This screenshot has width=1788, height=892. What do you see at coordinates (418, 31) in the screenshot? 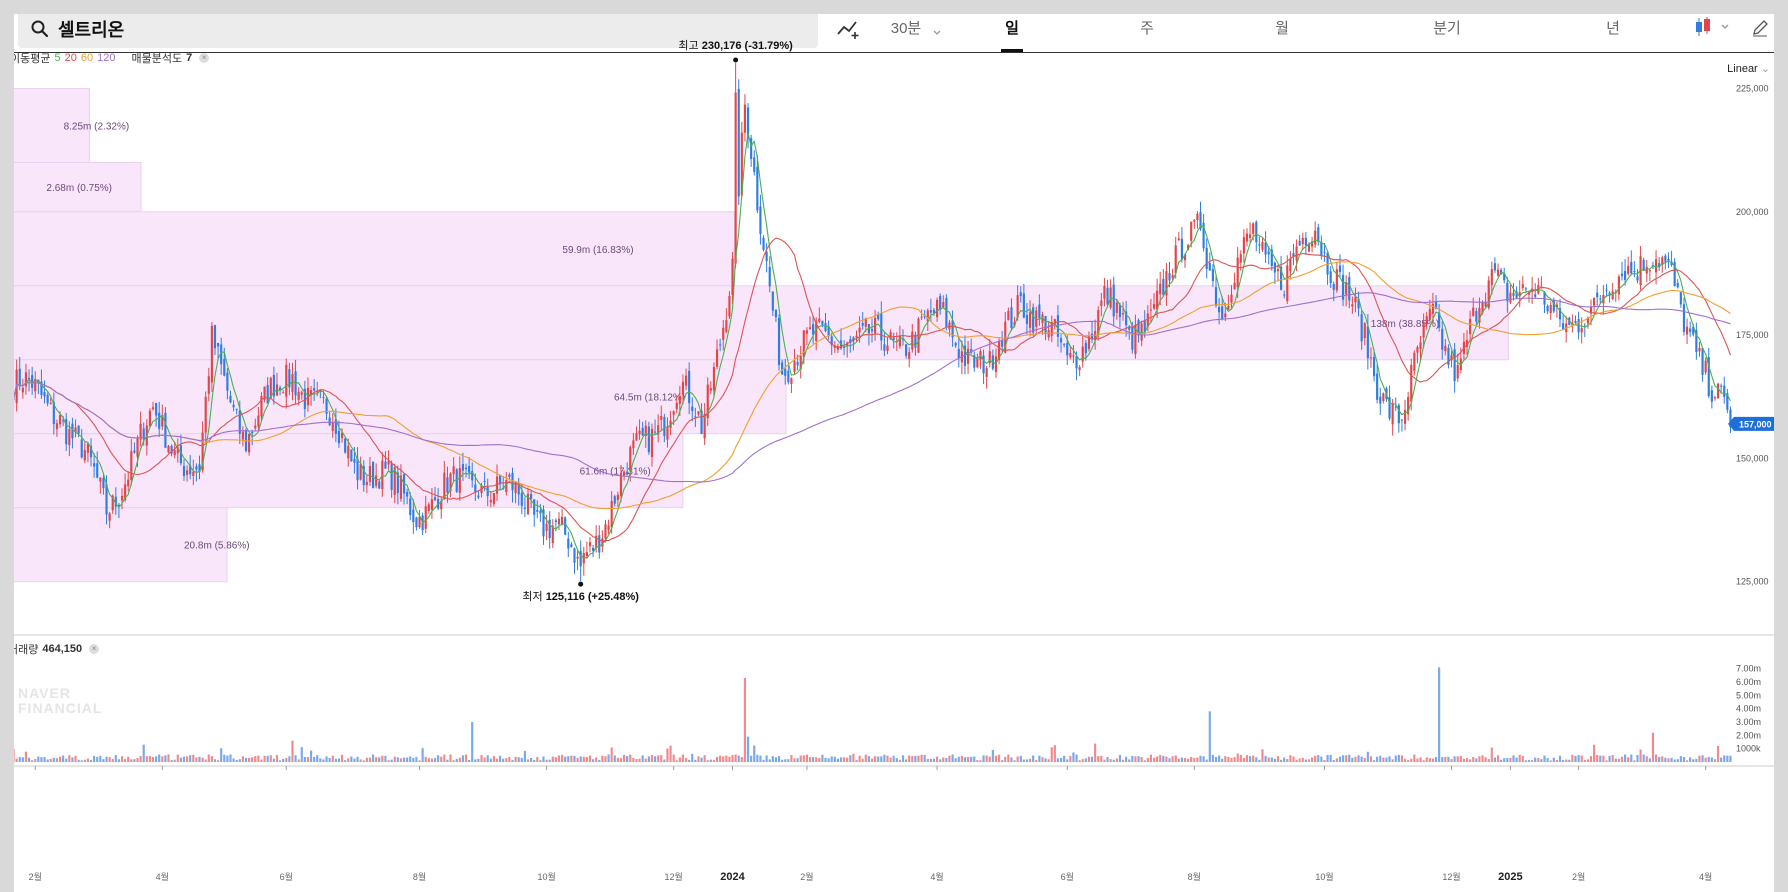
I see `search-box: 셀트리온` at bounding box center [418, 31].